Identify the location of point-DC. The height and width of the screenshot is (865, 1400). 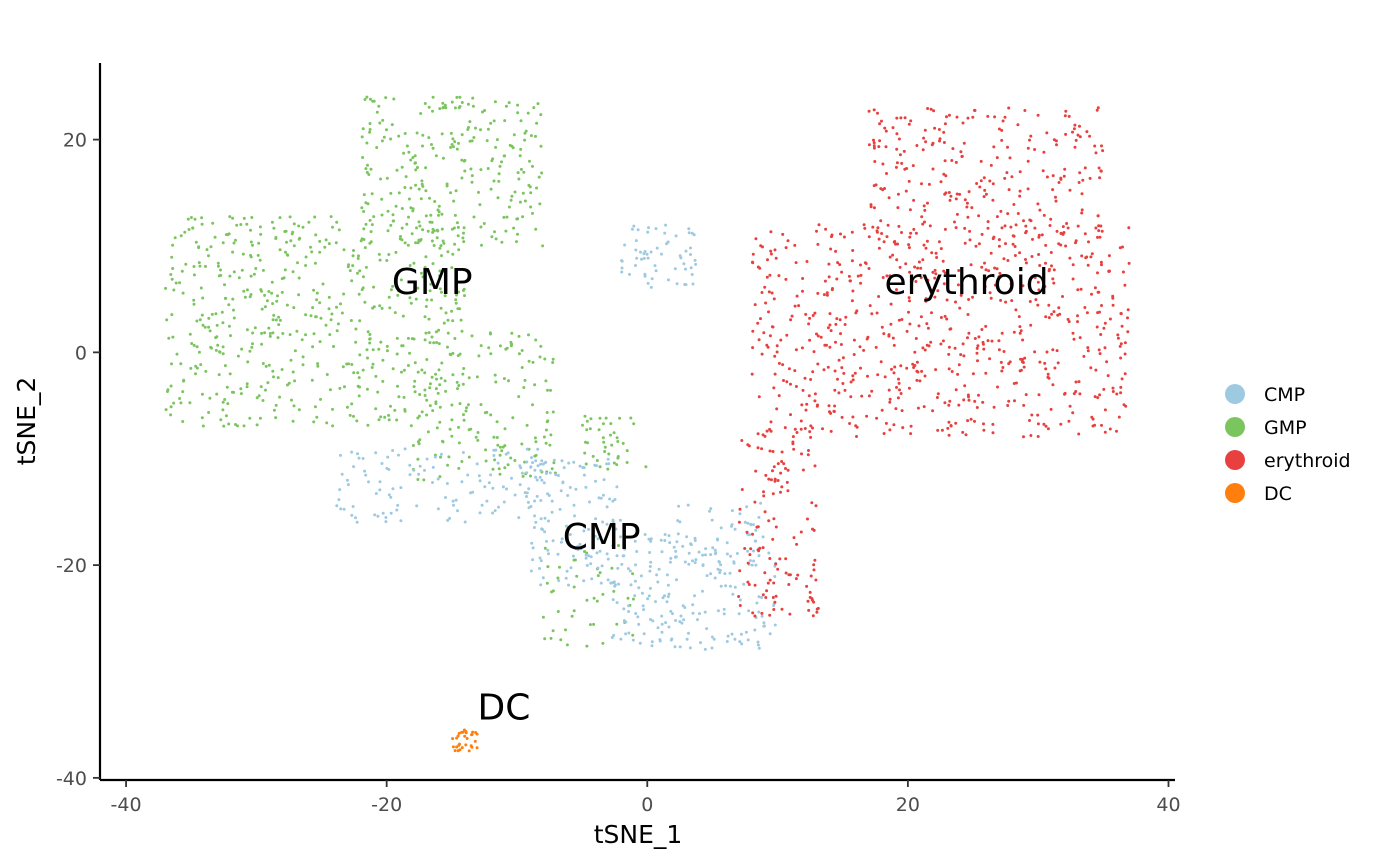
(458, 736).